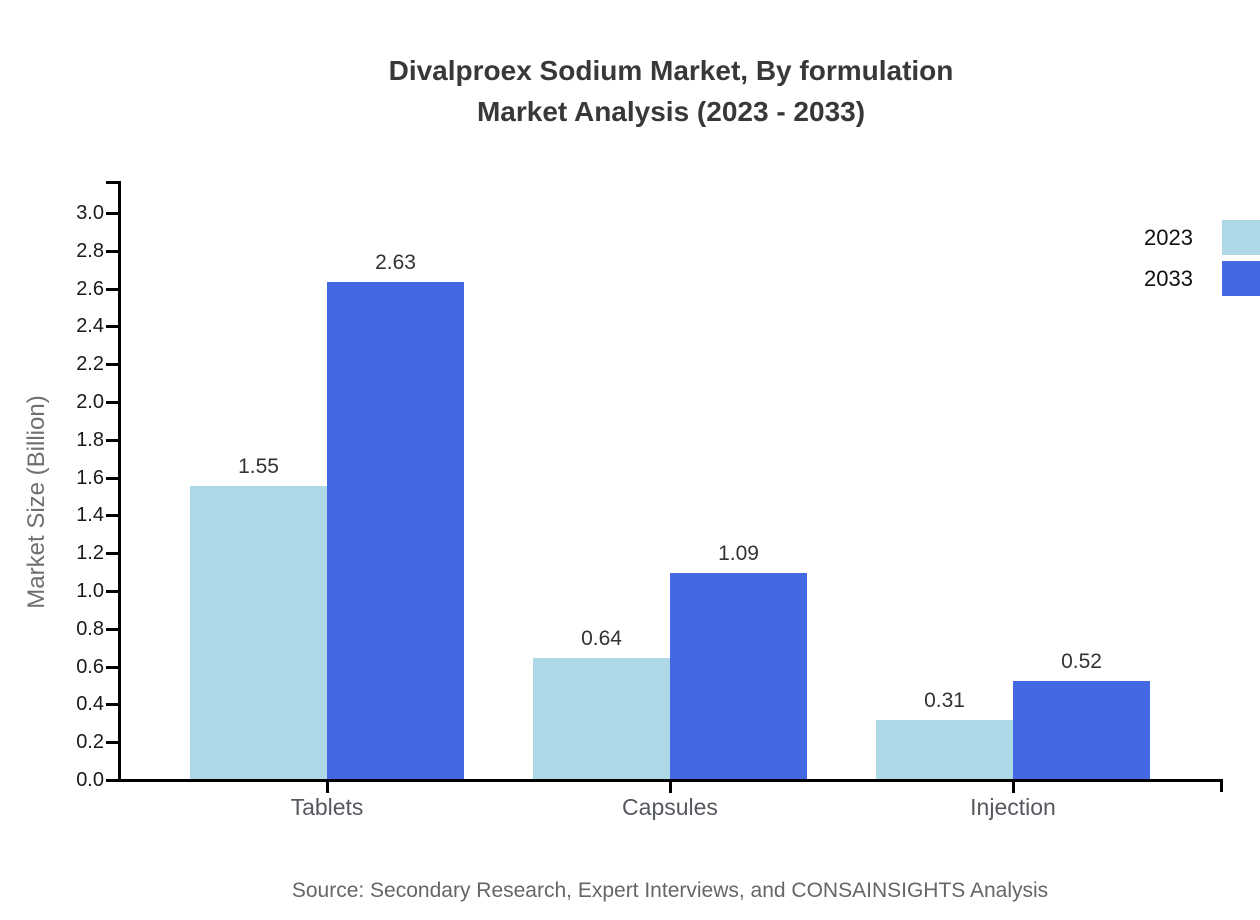 The width and height of the screenshot is (1260, 920). I want to click on y-tick-label: 0.6, so click(90, 666).